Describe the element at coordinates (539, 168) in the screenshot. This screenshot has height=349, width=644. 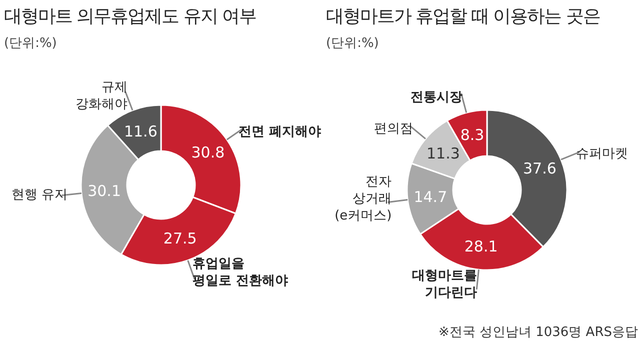
I see `data-label: 37.6` at that location.